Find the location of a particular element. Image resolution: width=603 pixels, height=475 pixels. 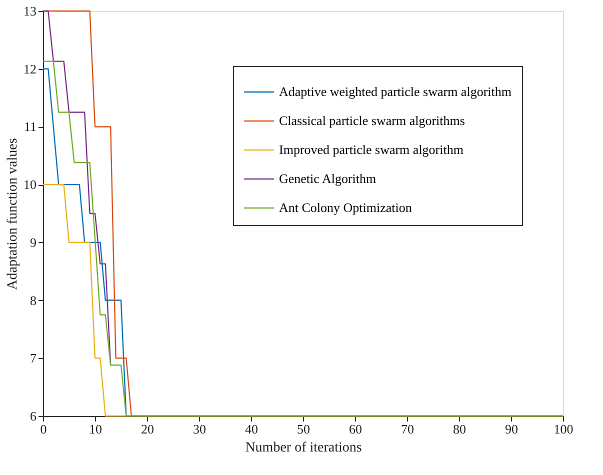

y-tick-label: 11 is located at coordinates (30, 126).